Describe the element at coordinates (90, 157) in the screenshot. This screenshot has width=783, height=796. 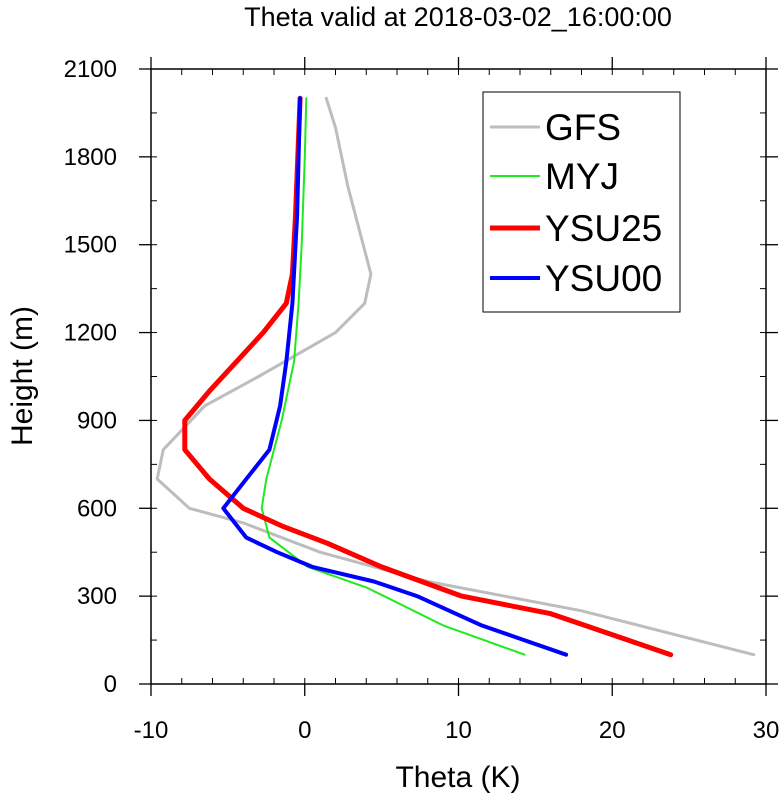
I see `y-tick-label: 1800` at that location.